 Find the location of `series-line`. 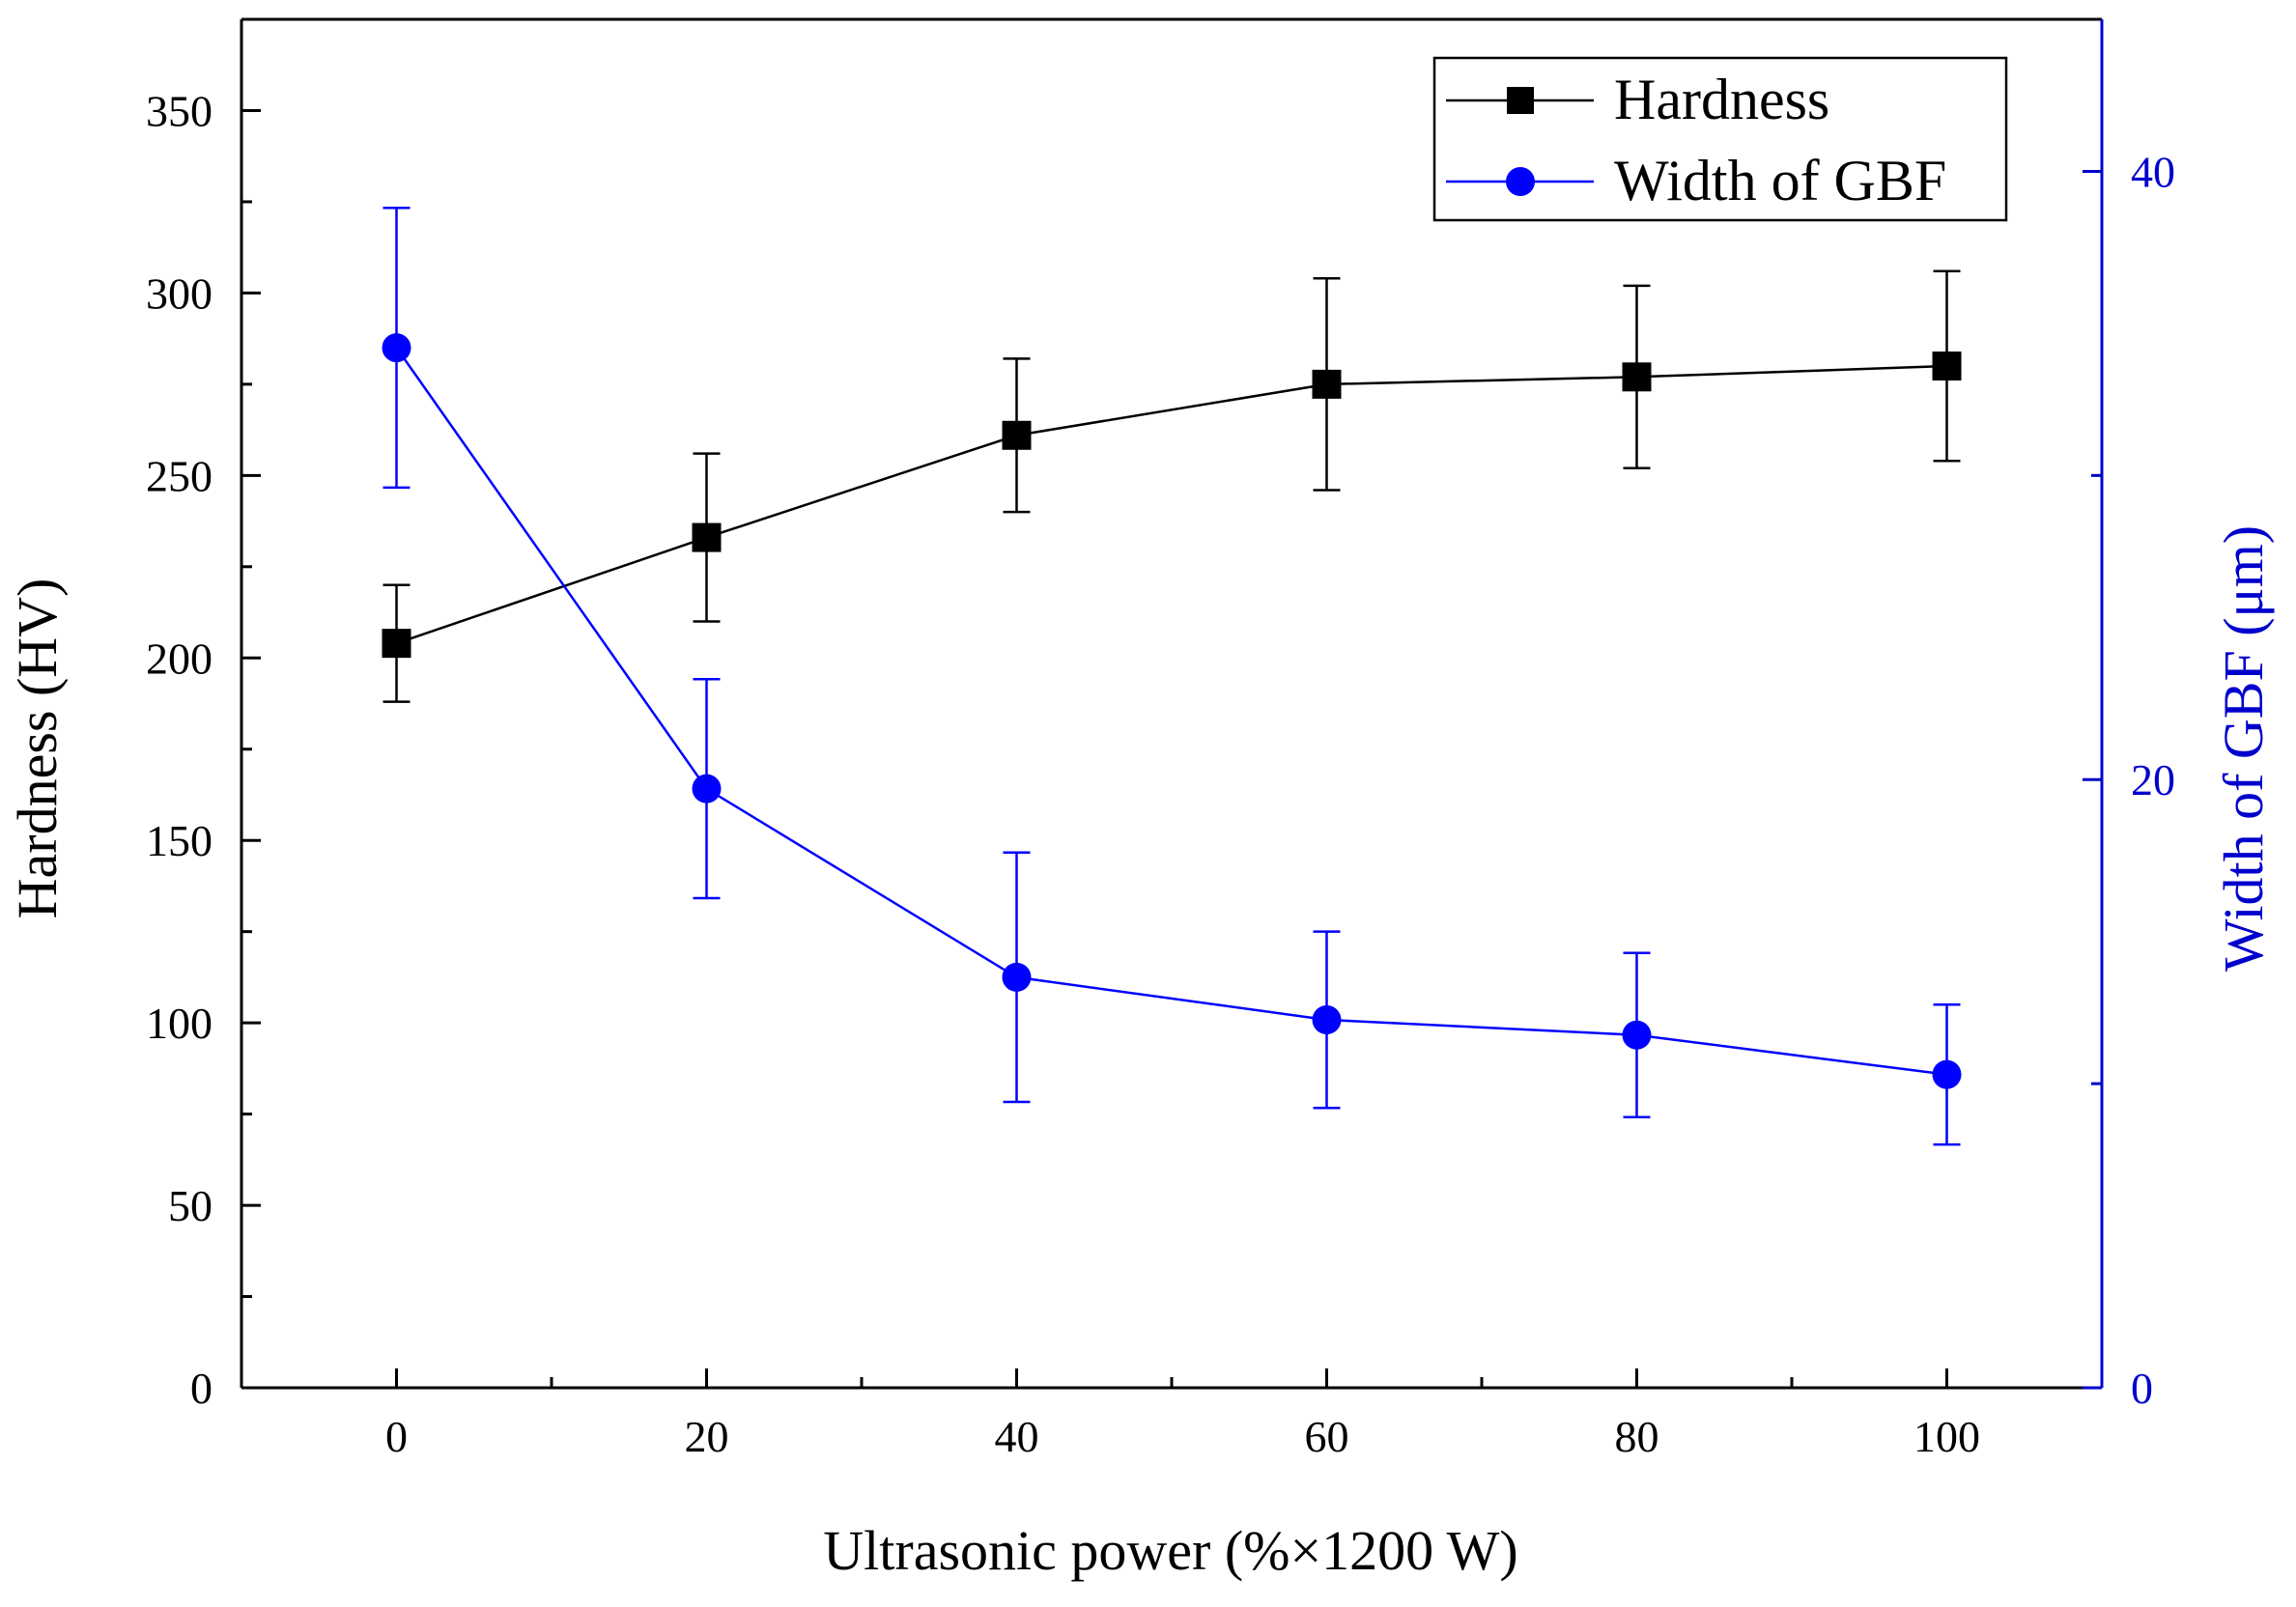

series-line is located at coordinates (1171, 504).